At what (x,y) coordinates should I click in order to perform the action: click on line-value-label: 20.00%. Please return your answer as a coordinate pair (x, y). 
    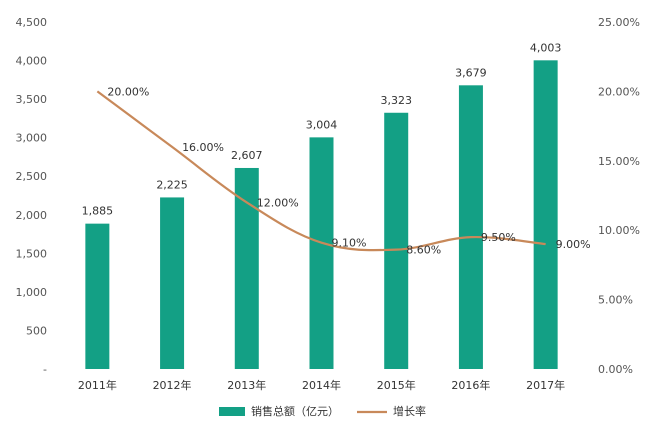
    Looking at the image, I should click on (128, 91).